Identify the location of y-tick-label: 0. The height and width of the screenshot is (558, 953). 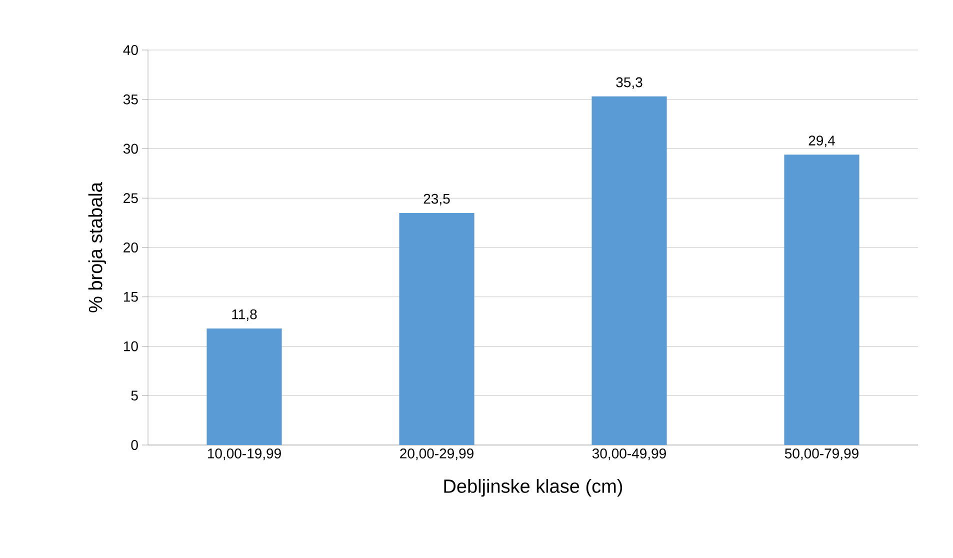
(134, 445).